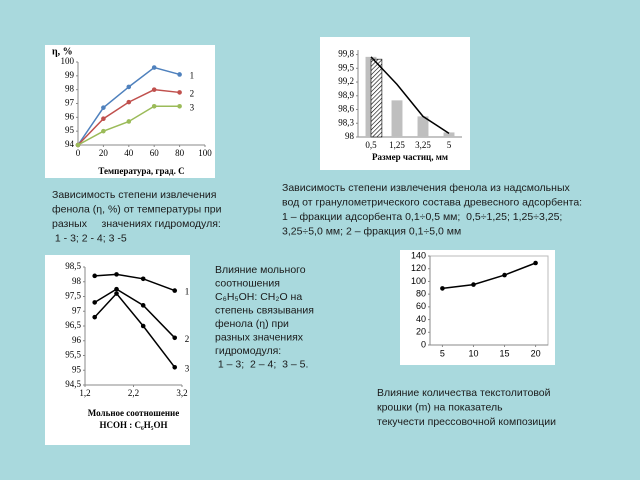 This screenshot has width=640, height=480. What do you see at coordinates (248, 351) in the screenshot?
I see `caption-line: гидромодуля:` at bounding box center [248, 351].